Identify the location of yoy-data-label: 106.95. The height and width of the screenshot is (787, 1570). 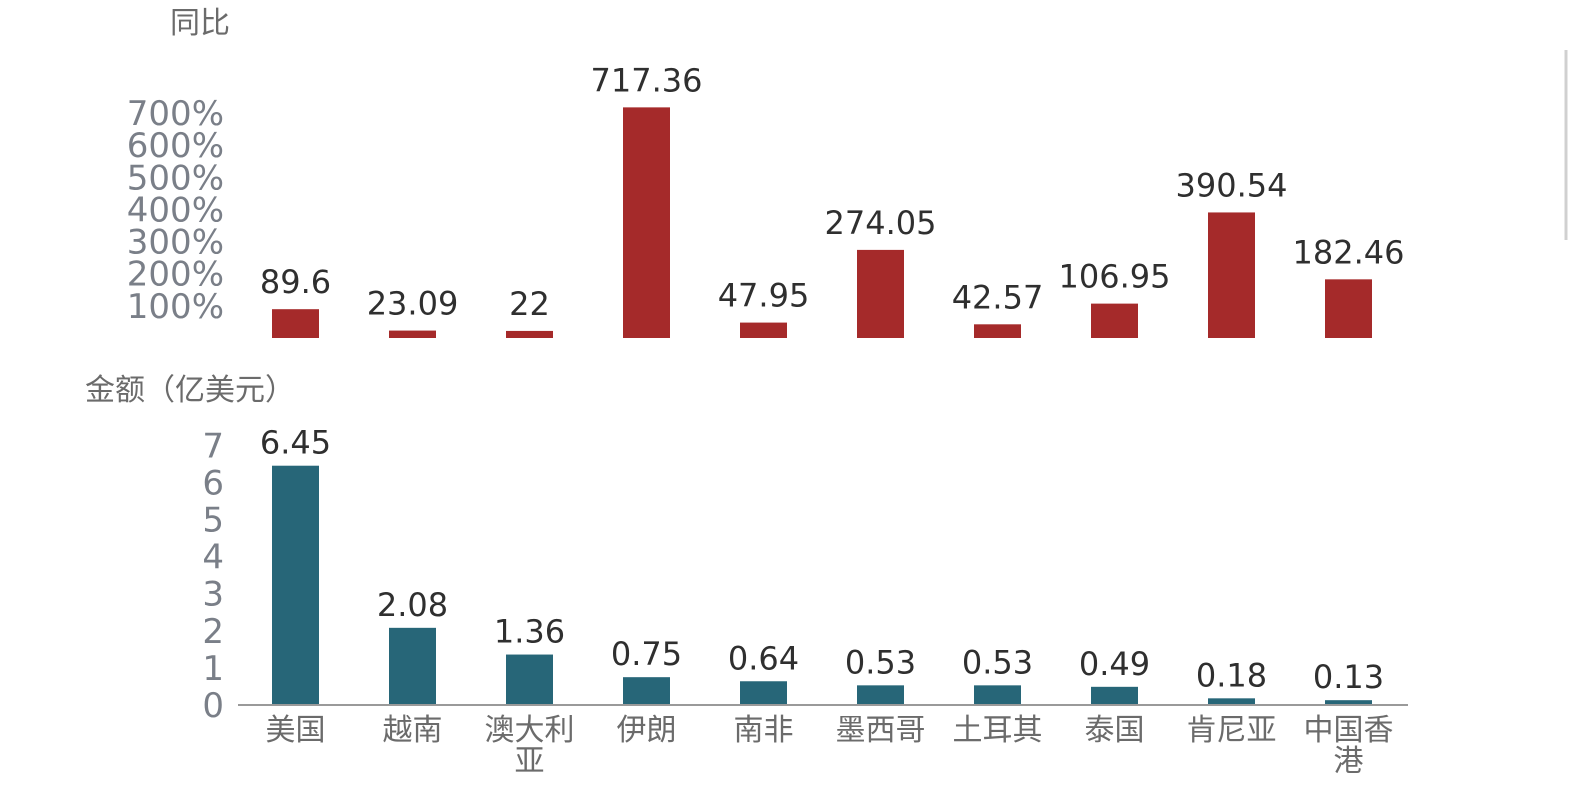
(1115, 277).